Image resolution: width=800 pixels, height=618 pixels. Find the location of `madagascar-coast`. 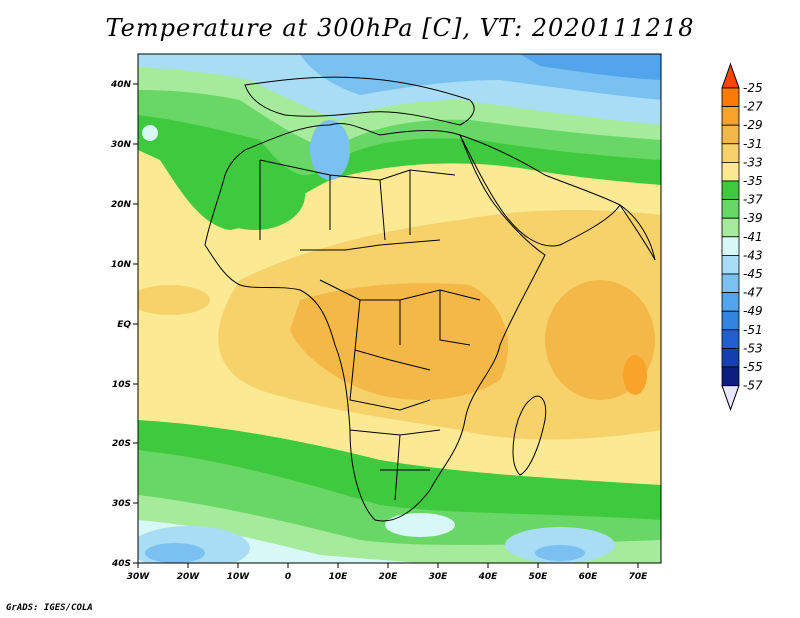

madagascar-coast is located at coordinates (529, 435).